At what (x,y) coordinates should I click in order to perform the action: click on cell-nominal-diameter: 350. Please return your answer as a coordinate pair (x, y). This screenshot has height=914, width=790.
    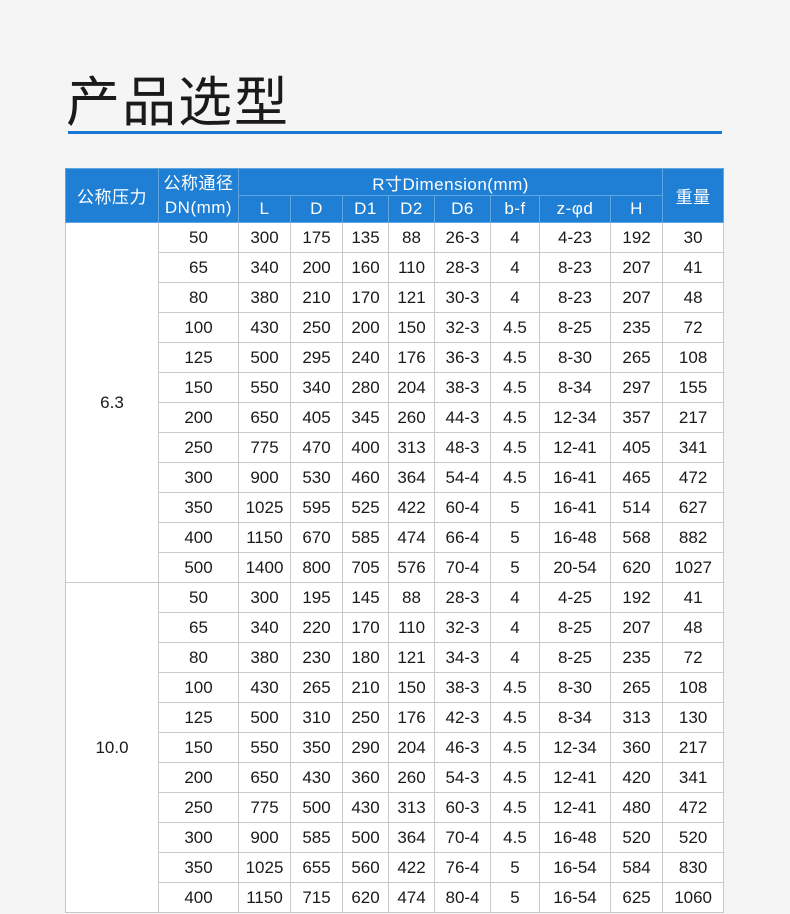
    Looking at the image, I should click on (198, 867).